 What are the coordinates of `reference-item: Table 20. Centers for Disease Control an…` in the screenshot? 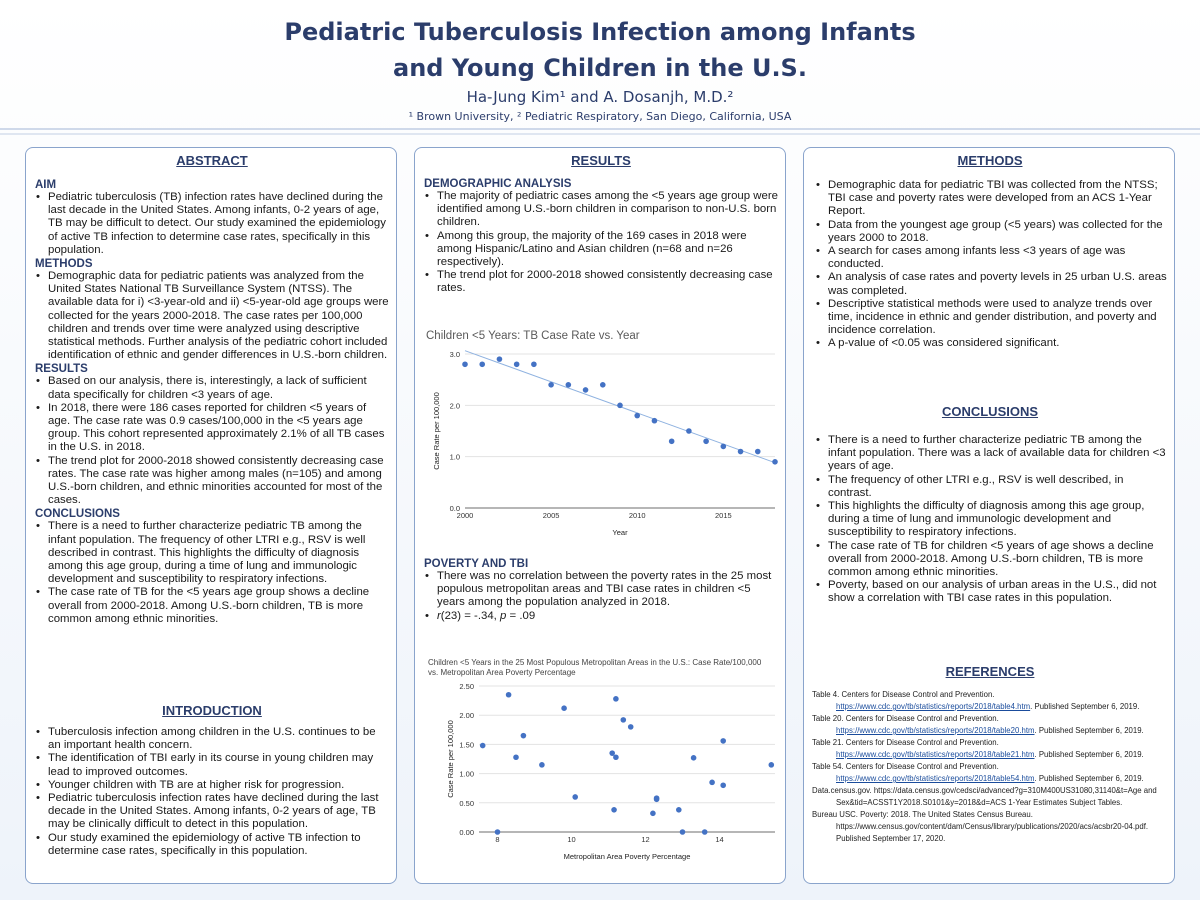 It's located at (993, 725).